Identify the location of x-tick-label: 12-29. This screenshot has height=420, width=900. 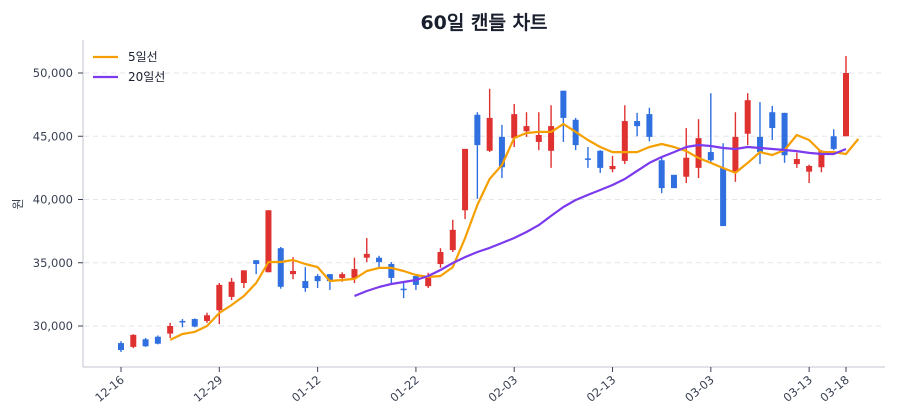
(208, 389).